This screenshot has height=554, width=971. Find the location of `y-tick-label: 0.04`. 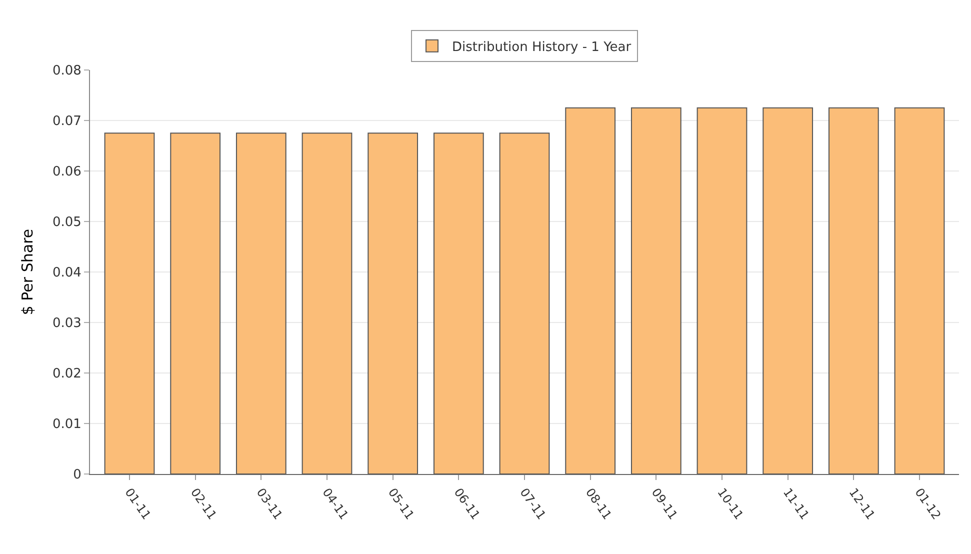

y-tick-label: 0.04 is located at coordinates (67, 273).